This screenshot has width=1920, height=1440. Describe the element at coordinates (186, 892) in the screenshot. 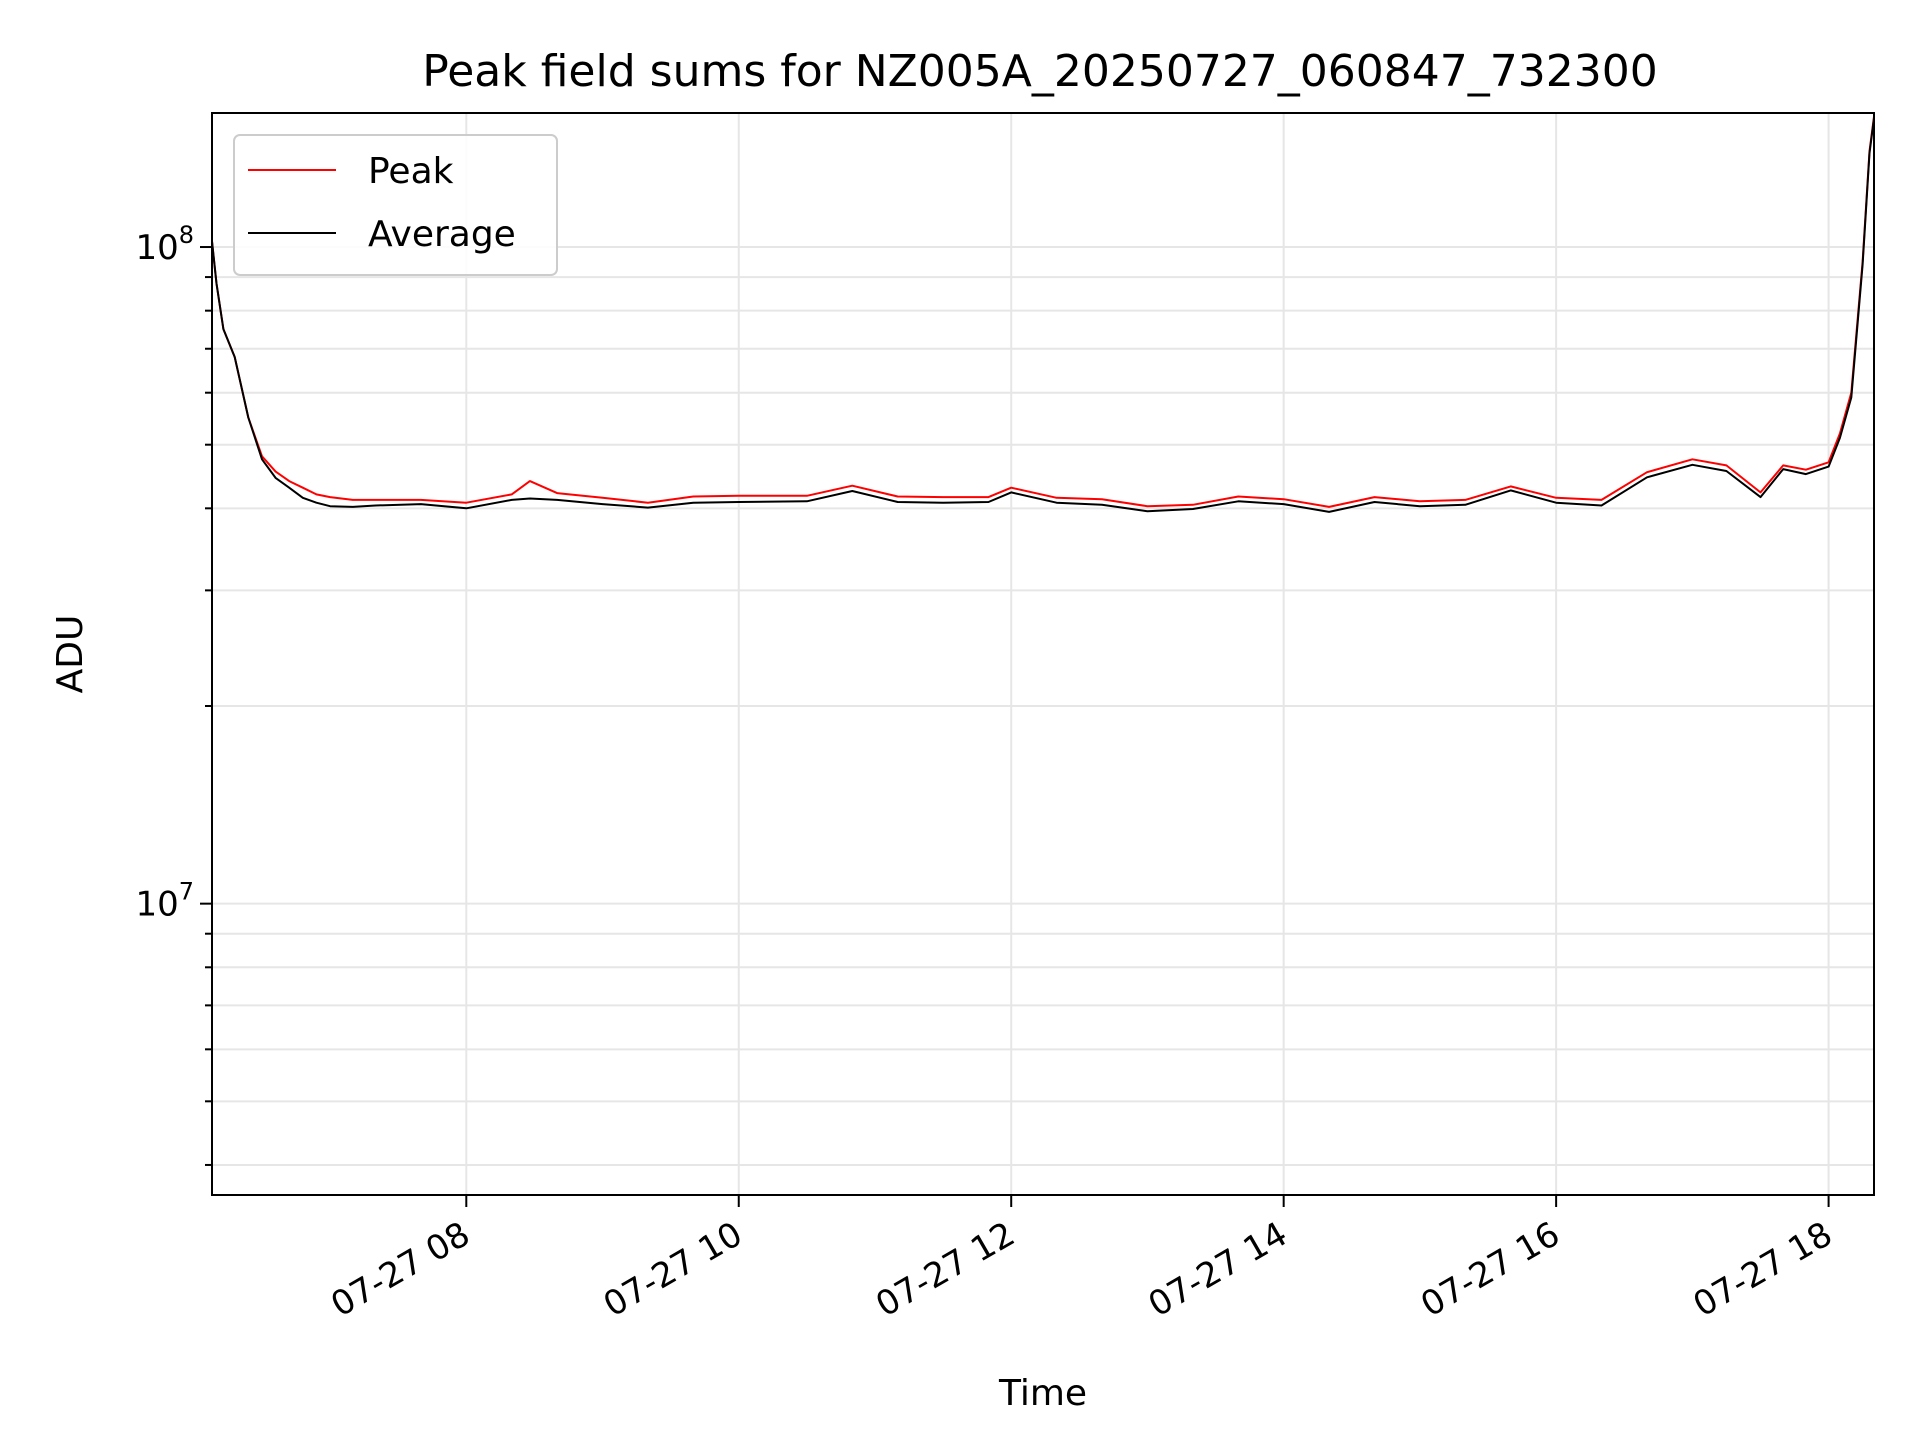

I see `y-tick-exponent: 7` at that location.